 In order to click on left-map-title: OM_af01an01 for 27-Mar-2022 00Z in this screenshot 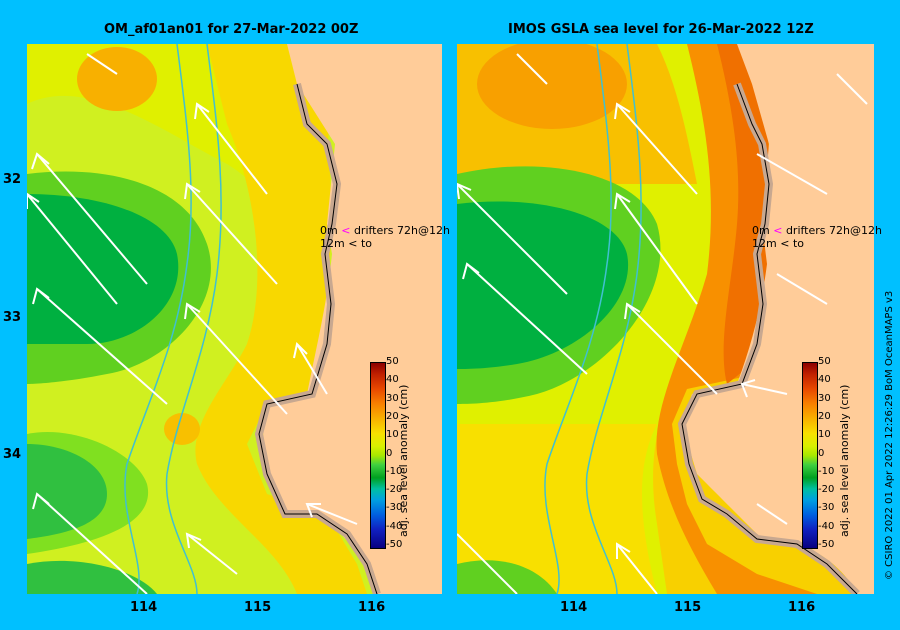, I will do `click(231, 29)`.